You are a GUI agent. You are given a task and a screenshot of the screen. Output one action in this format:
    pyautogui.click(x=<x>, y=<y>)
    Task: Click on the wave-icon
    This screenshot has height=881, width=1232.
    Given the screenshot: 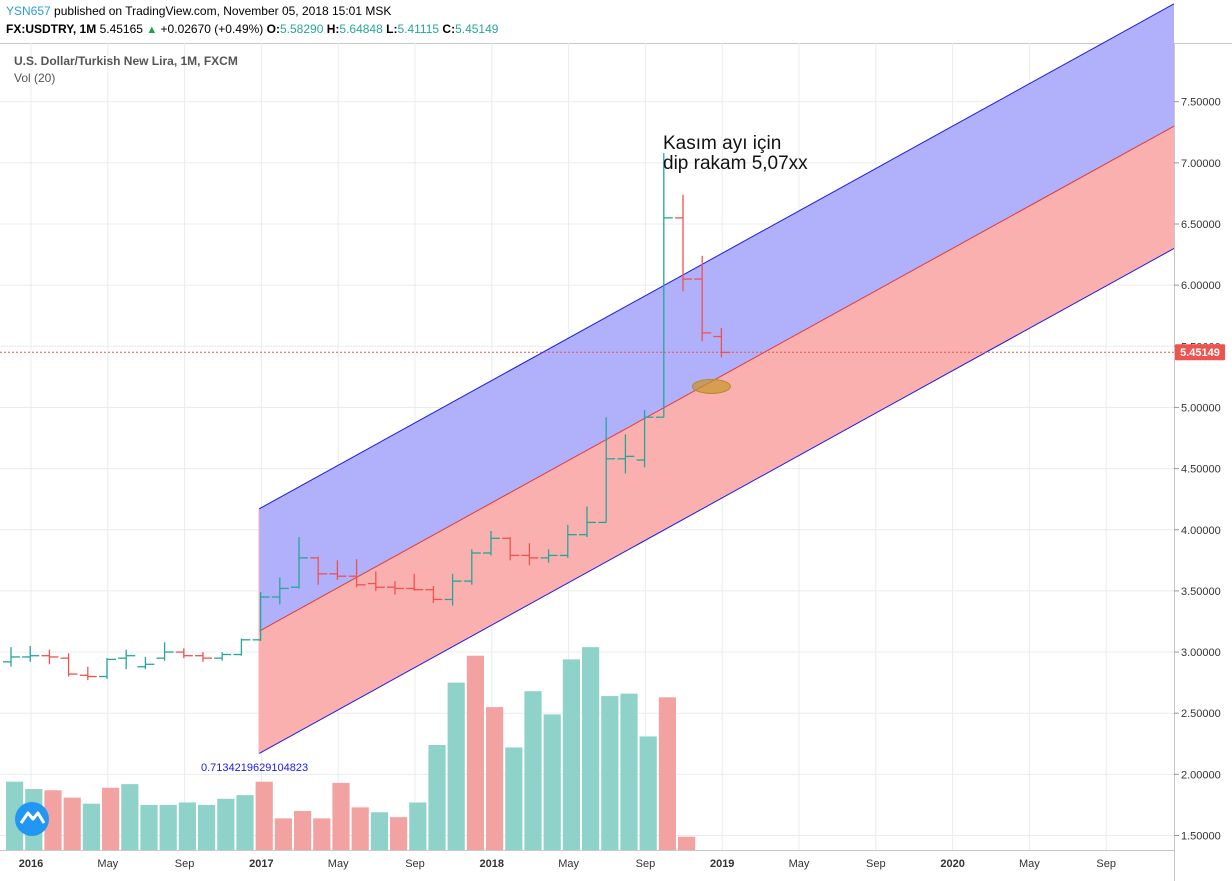 What is the action you would take?
    pyautogui.click(x=32, y=817)
    